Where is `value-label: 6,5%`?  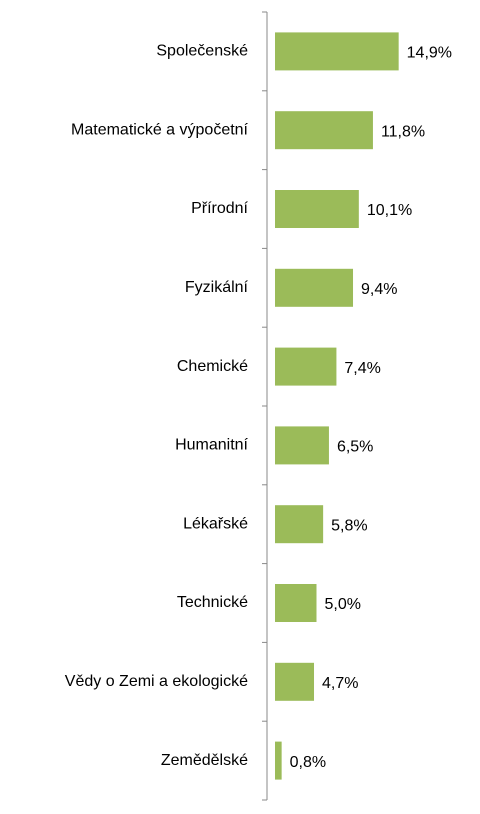 value-label: 6,5% is located at coordinates (355, 447).